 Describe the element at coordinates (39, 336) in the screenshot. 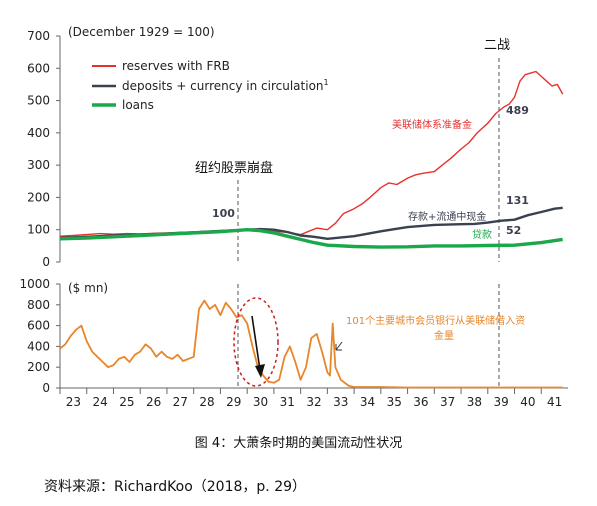

I see `bottom-y-ticks: 0 200 400 600 800 1000` at that location.